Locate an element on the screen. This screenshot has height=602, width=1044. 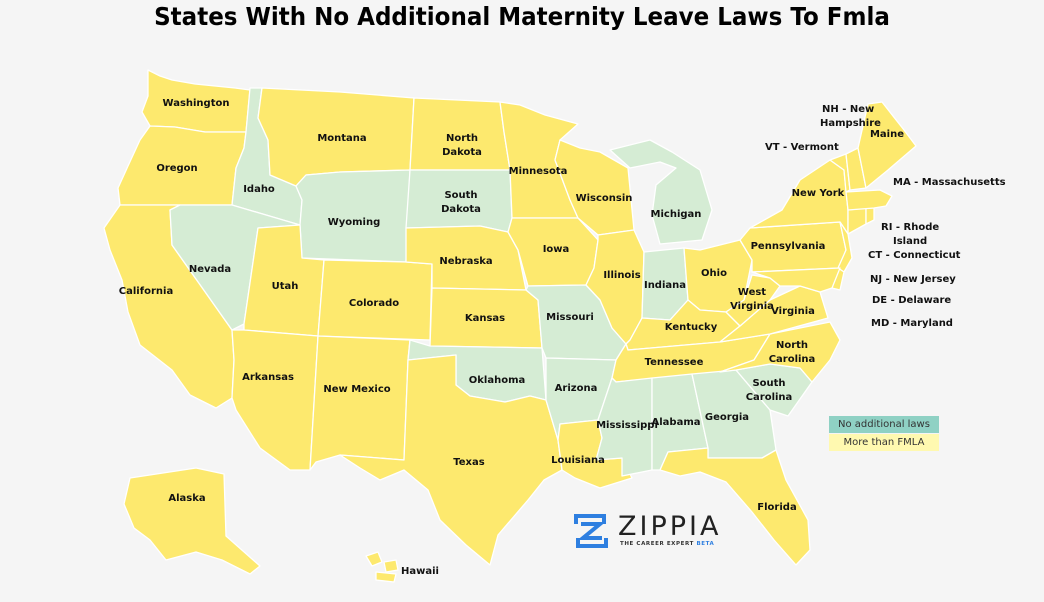
abbr-de: DE - Delaware is located at coordinates (911, 300).